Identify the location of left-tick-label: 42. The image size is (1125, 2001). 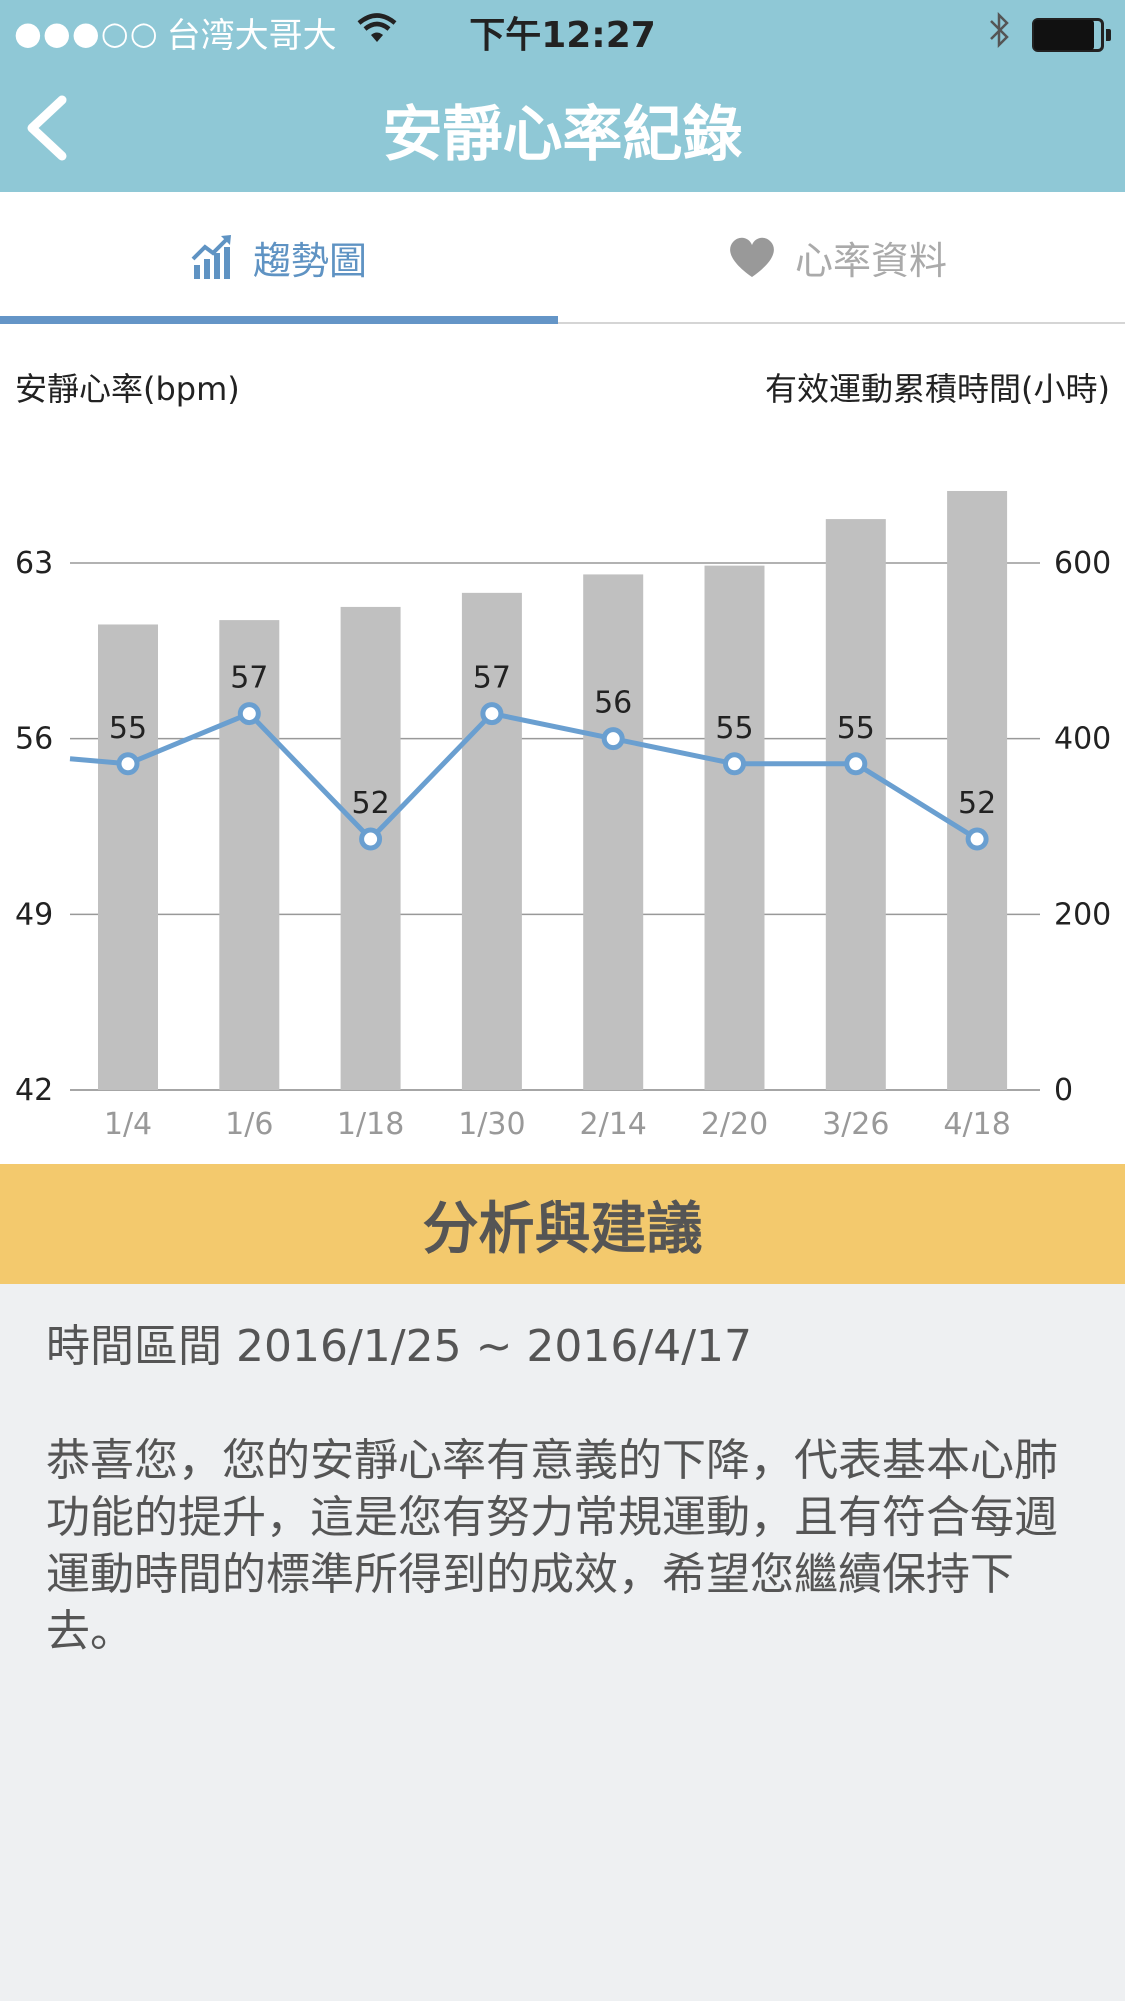
(34, 1090).